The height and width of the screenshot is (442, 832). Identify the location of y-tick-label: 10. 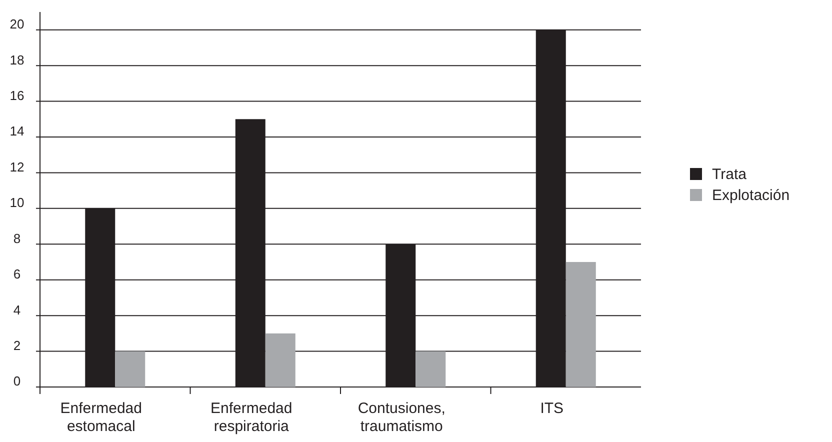
(17, 202).